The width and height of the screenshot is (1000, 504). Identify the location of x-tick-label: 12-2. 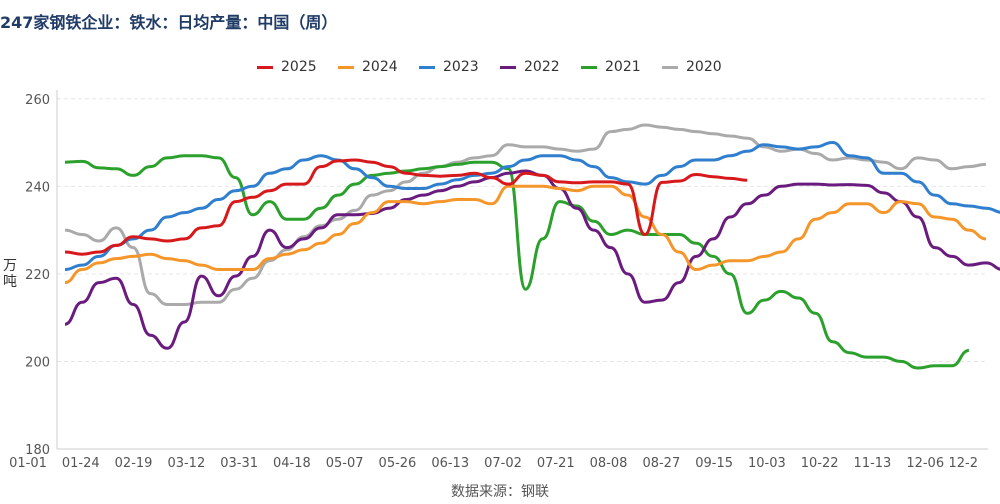
(963, 463).